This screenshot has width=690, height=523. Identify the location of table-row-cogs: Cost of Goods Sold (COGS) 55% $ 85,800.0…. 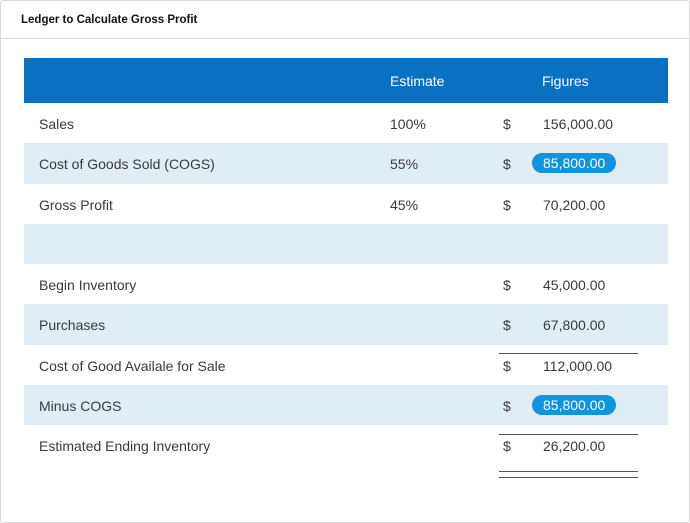
(346, 163).